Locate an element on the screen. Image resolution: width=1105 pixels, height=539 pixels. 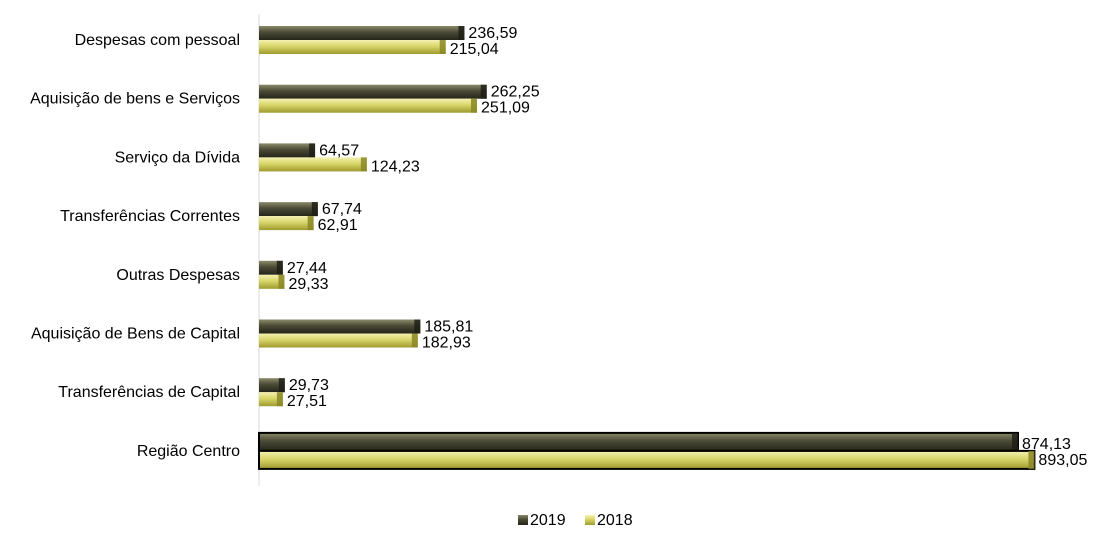
category-label: Aquisição de Bens de Capital is located at coordinates (135, 334).